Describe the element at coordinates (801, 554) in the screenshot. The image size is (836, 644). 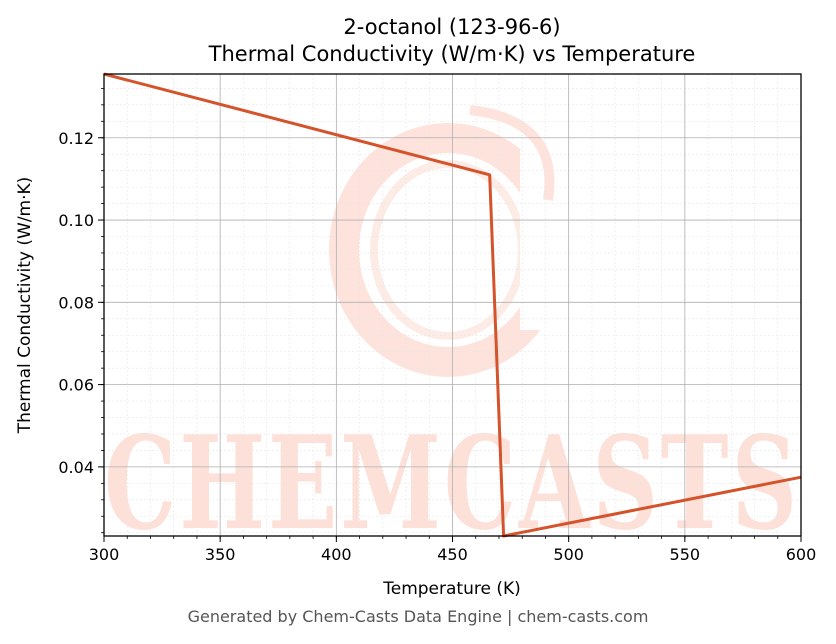
I see `x-tick-label: 600` at that location.